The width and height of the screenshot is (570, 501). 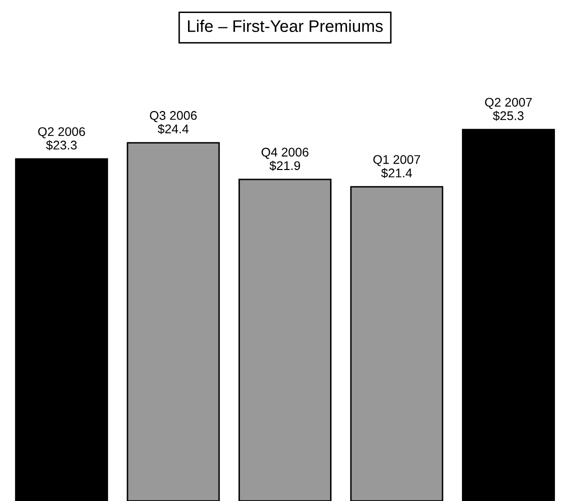 What do you see at coordinates (284, 165) in the screenshot?
I see `data-label: $21.9` at bounding box center [284, 165].